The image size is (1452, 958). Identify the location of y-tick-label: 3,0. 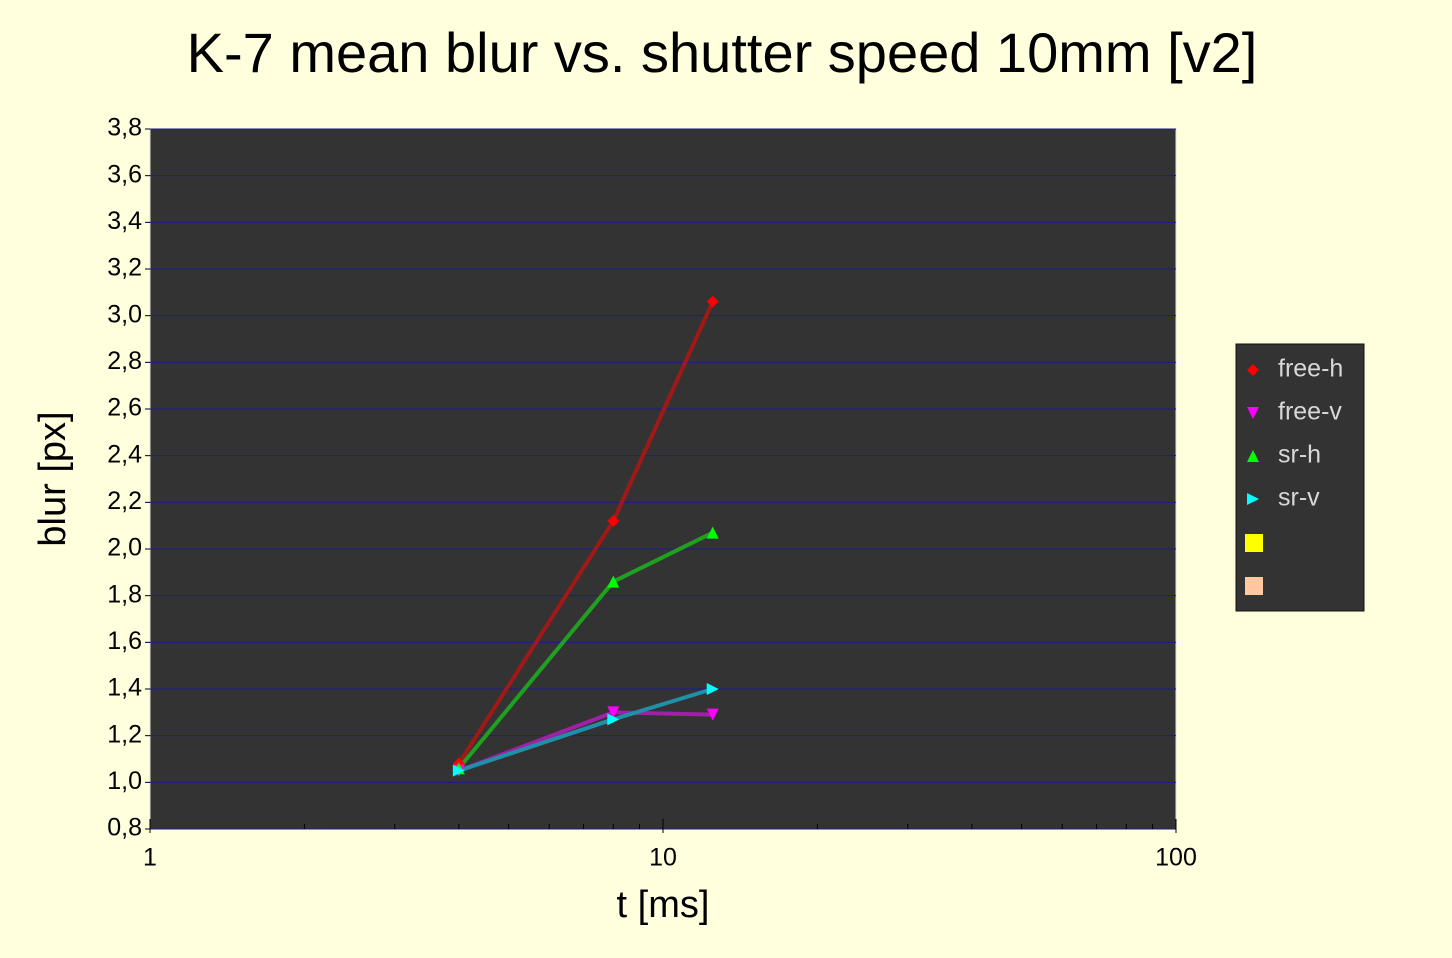
(124, 314).